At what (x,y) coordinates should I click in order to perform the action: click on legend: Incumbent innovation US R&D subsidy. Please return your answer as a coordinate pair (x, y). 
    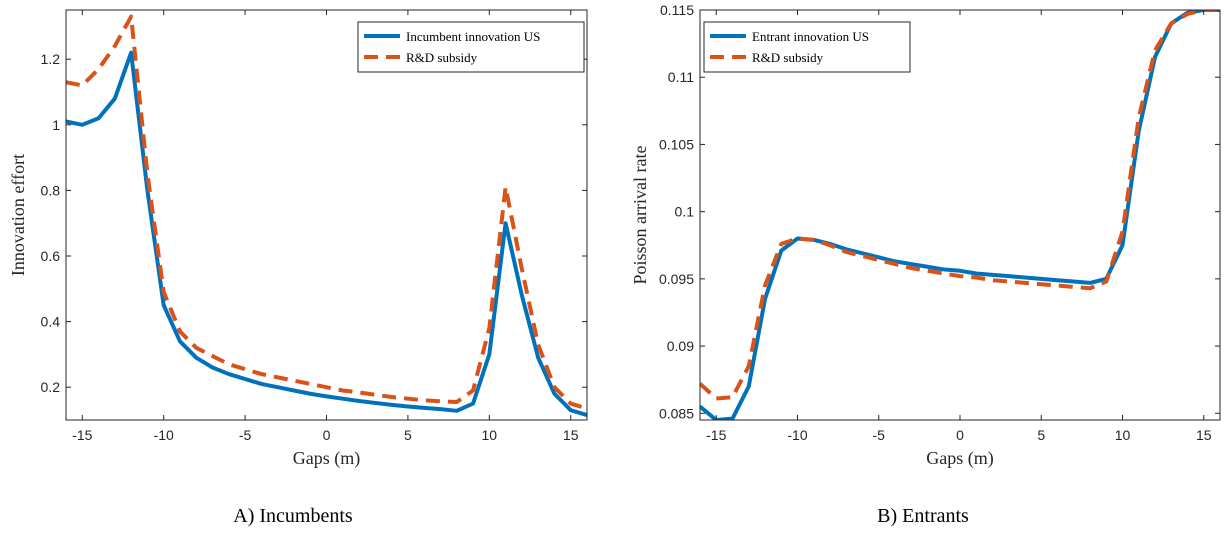
    Looking at the image, I should click on (471, 47).